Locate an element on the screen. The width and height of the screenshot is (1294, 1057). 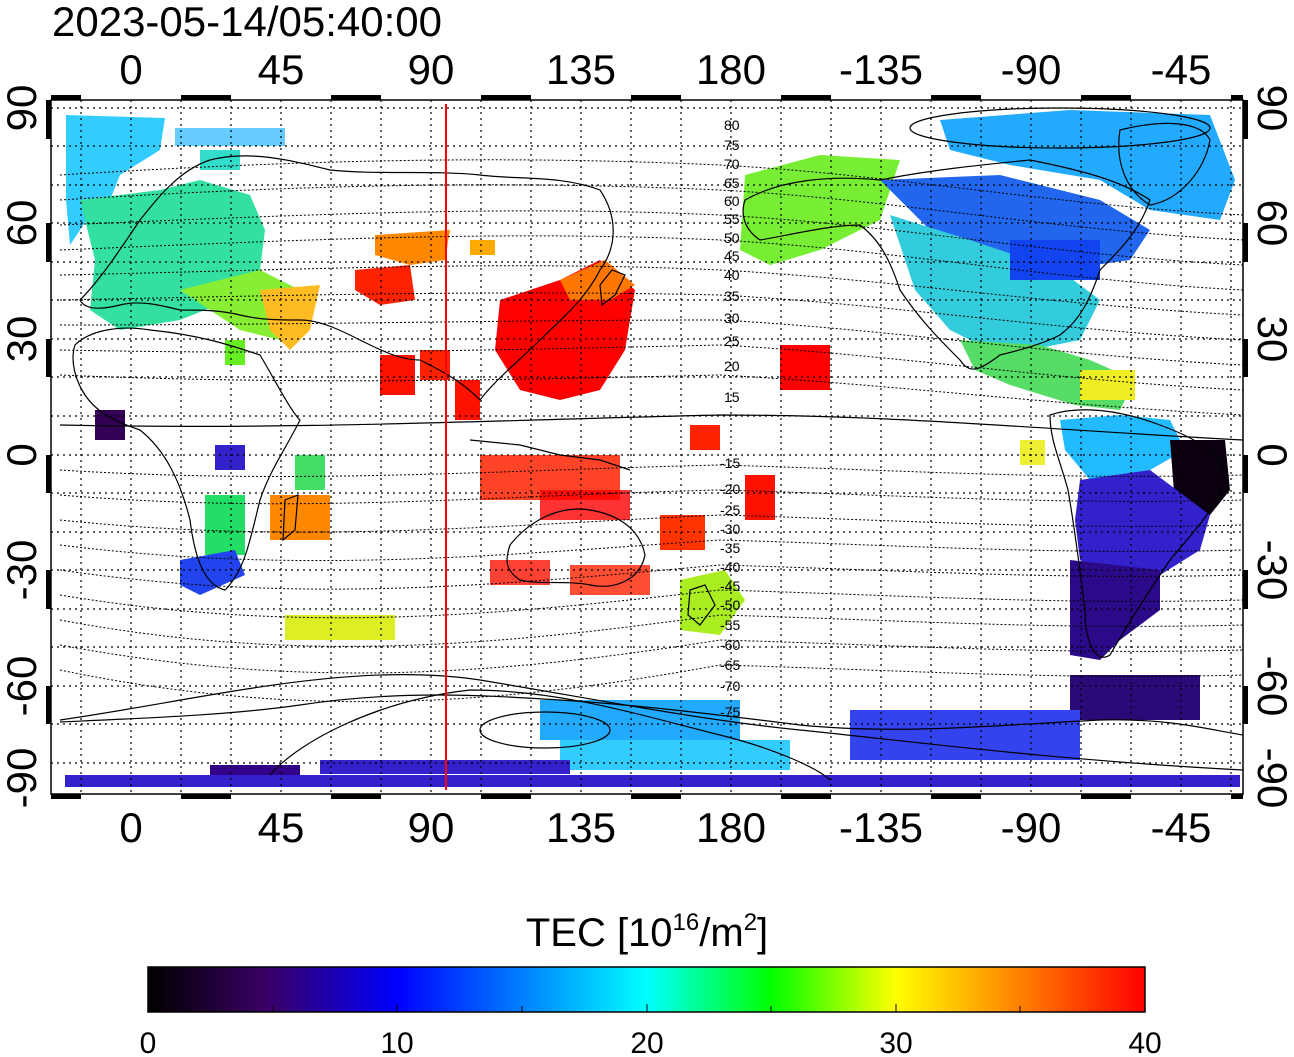
tec-patch-antarctic-bottom is located at coordinates (652, 781).